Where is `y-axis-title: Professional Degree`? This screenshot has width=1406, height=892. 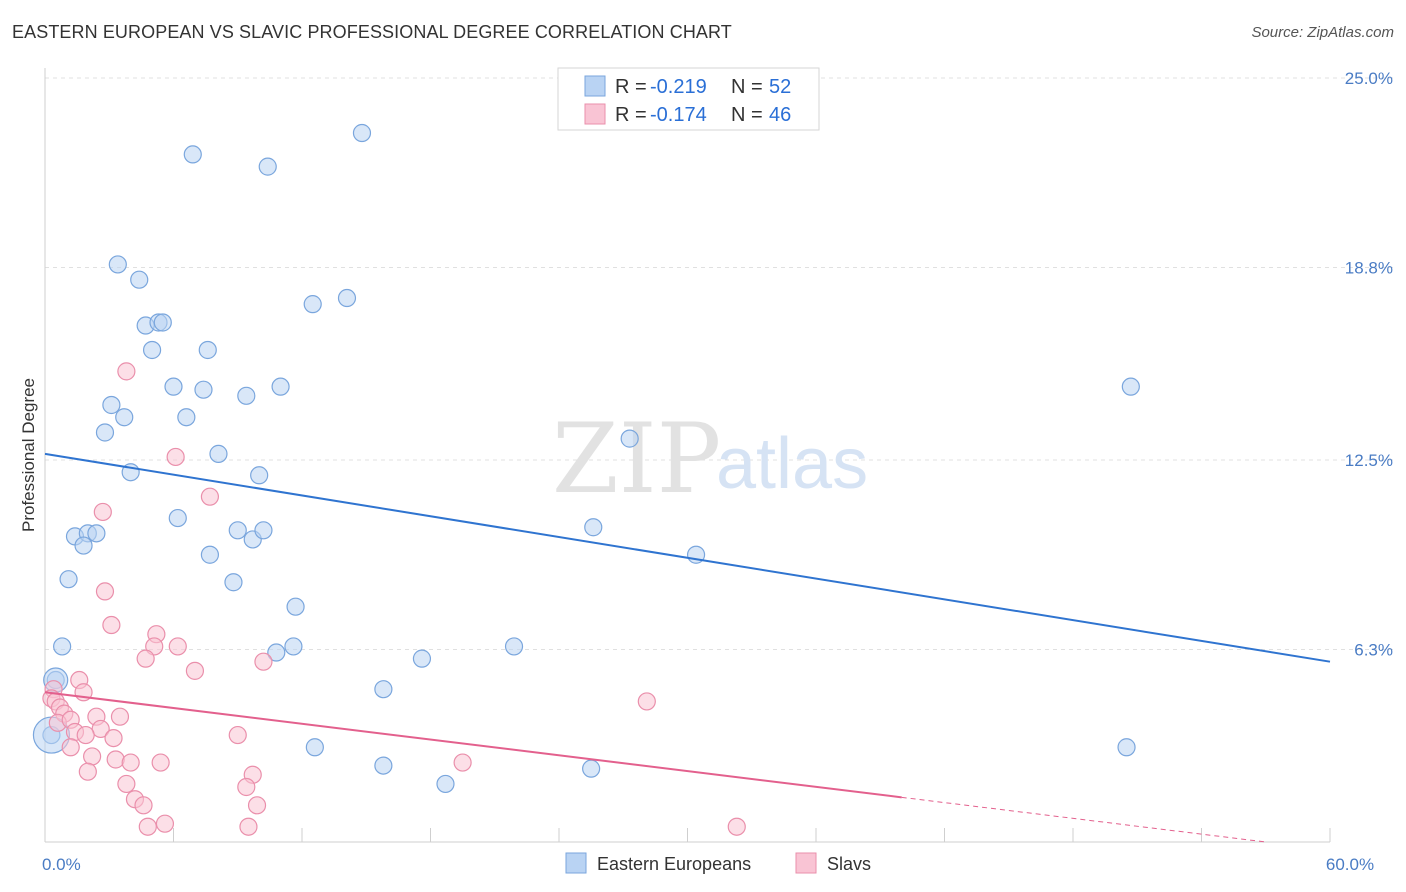
y-axis-title: Professional Degree is located at coordinates (28, 455).